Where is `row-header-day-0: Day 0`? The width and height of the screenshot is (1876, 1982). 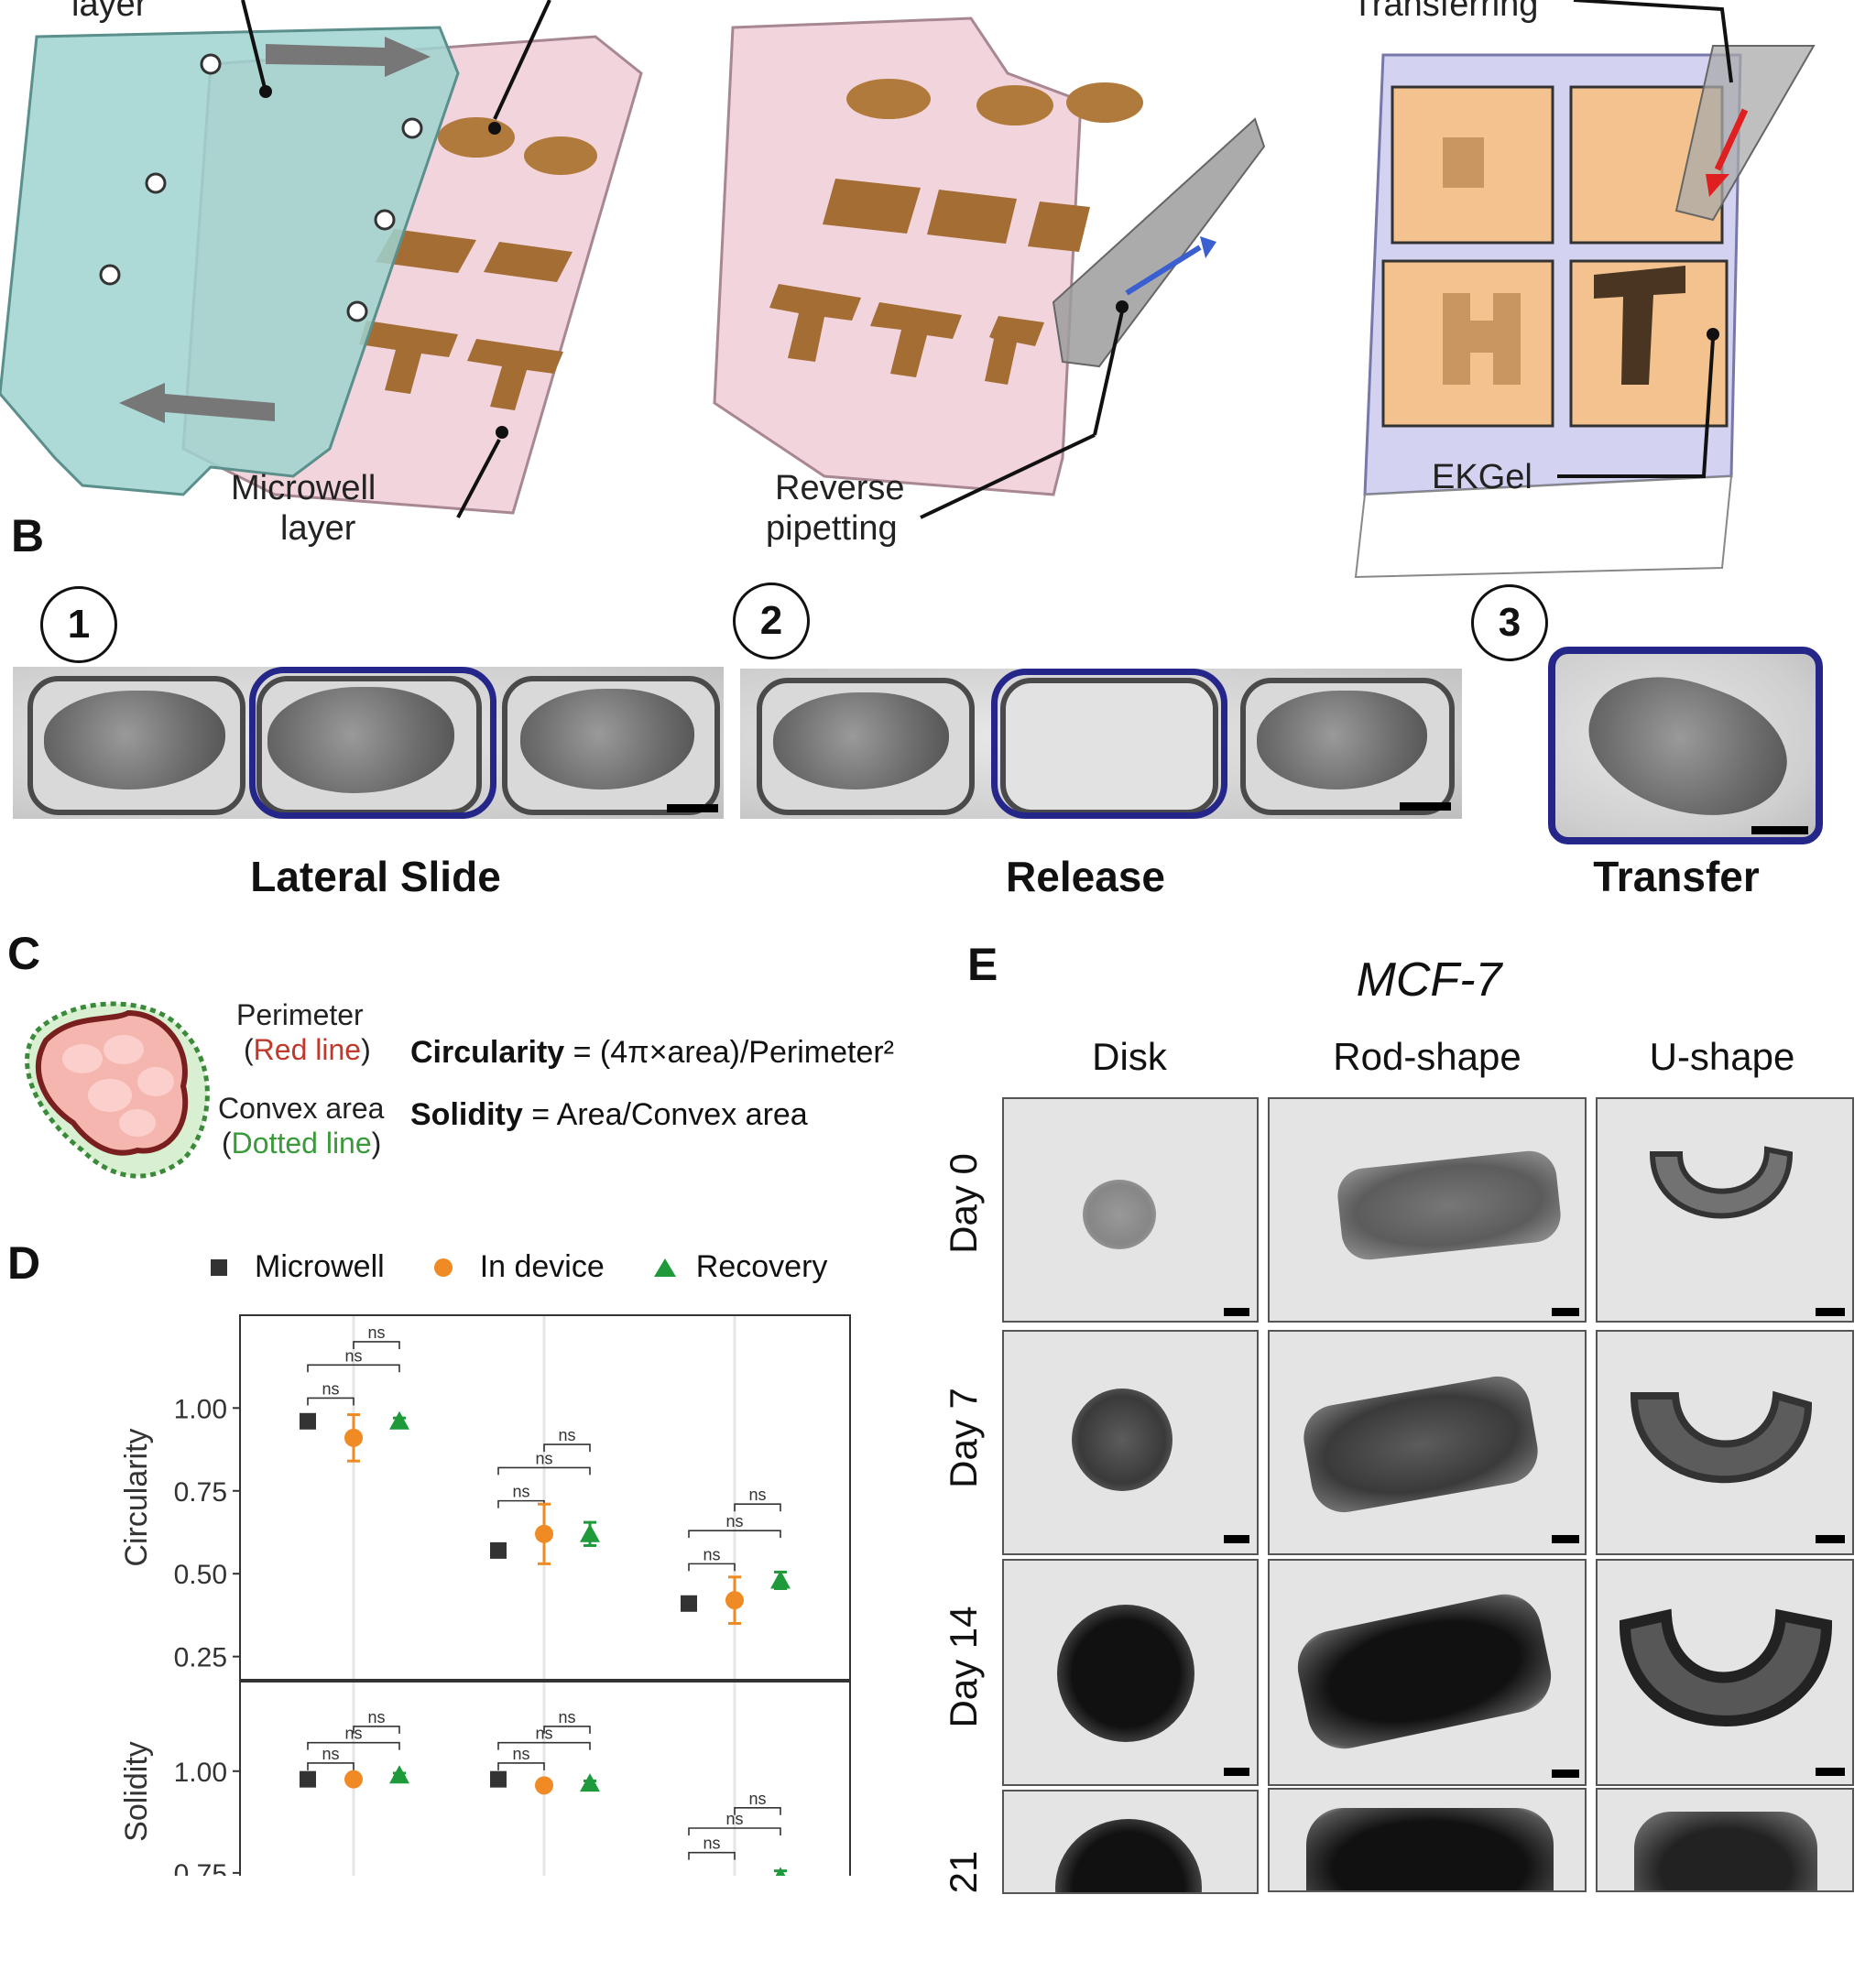
row-header-day-0: Day 0 is located at coordinates (963, 1203).